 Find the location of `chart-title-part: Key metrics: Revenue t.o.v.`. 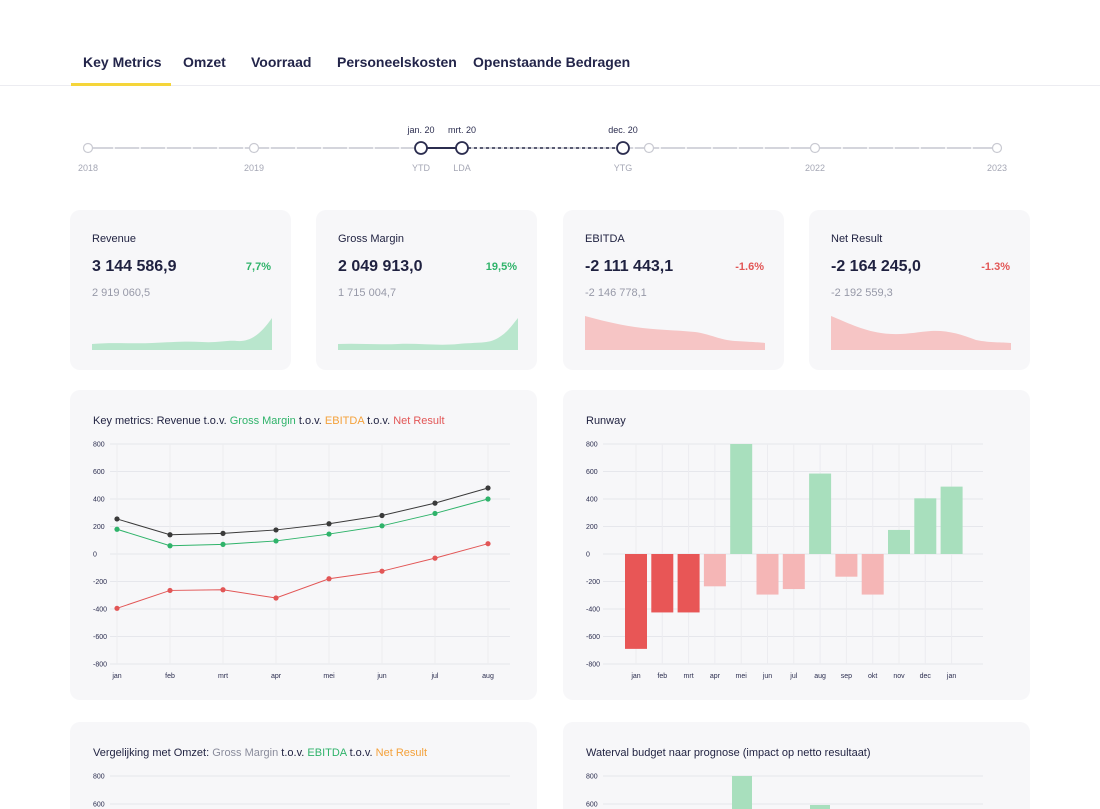

chart-title-part: Key metrics: Revenue t.o.v. is located at coordinates (161, 421).